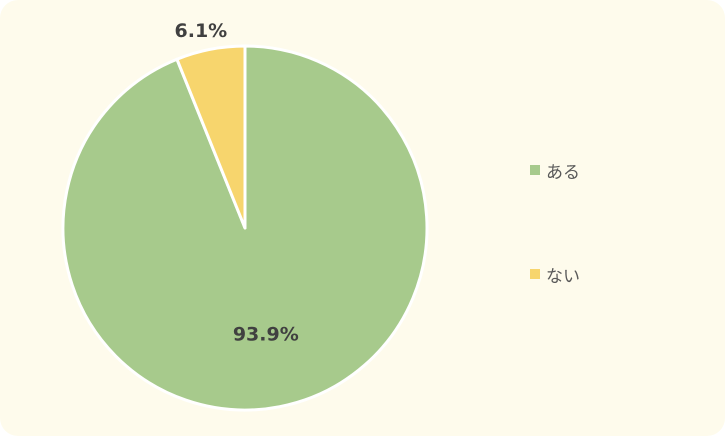 The height and width of the screenshot is (436, 725). I want to click on data-label-aru: 93.9%, so click(266, 335).